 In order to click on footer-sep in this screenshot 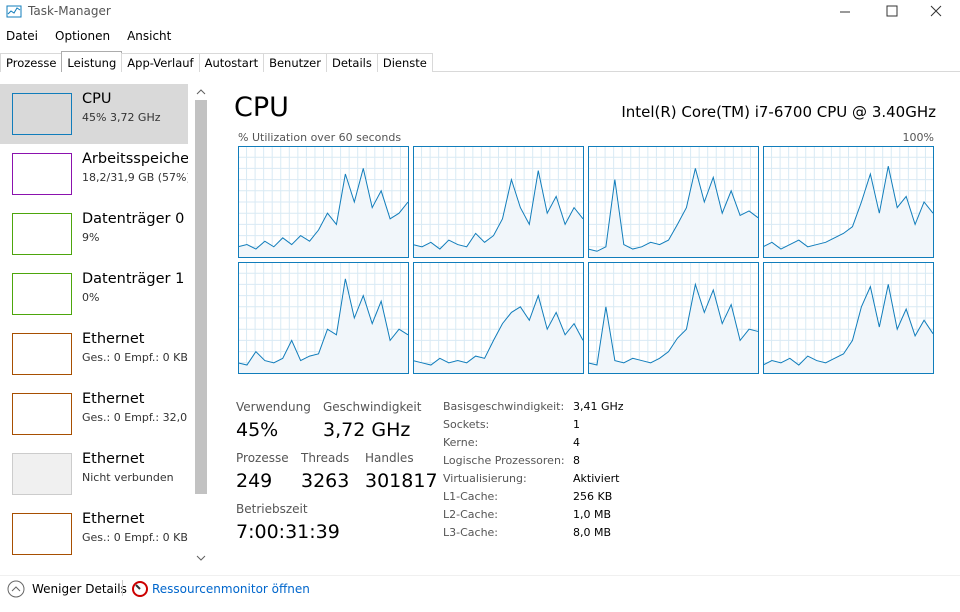, I will do `click(122, 588)`.